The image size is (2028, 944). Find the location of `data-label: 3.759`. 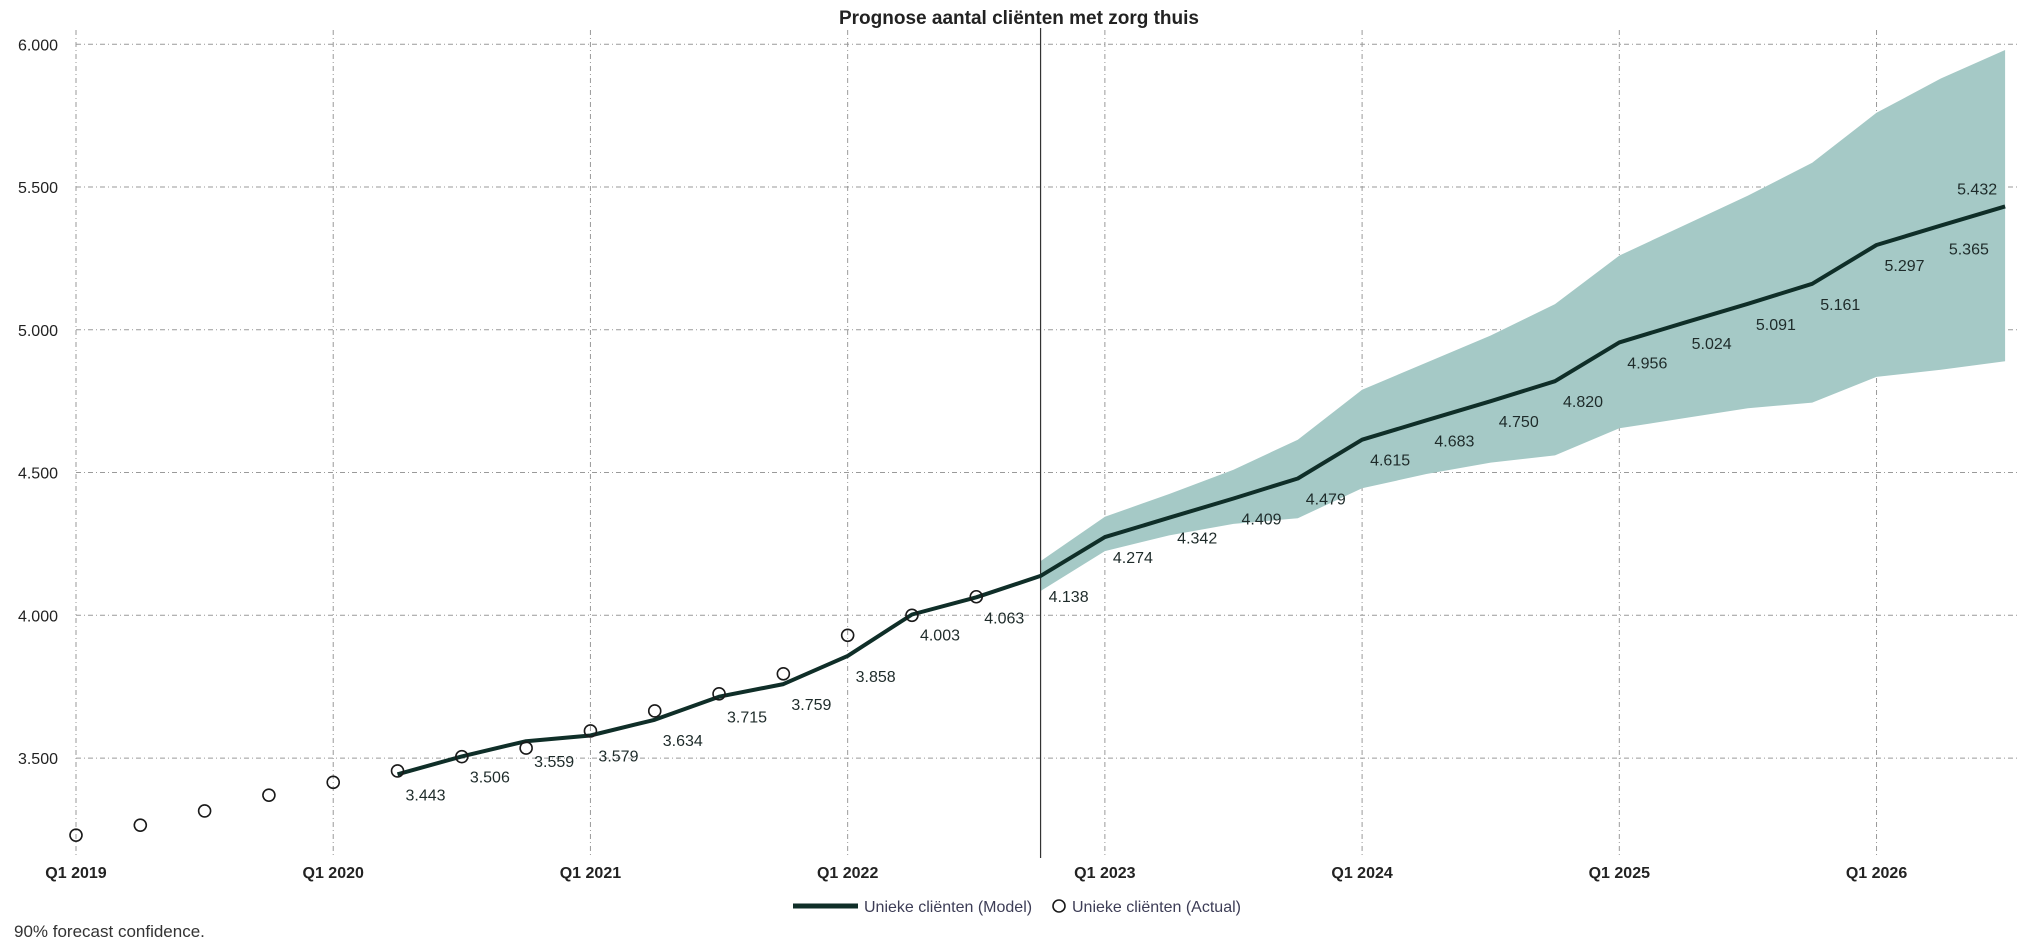

data-label: 3.759 is located at coordinates (811, 705).